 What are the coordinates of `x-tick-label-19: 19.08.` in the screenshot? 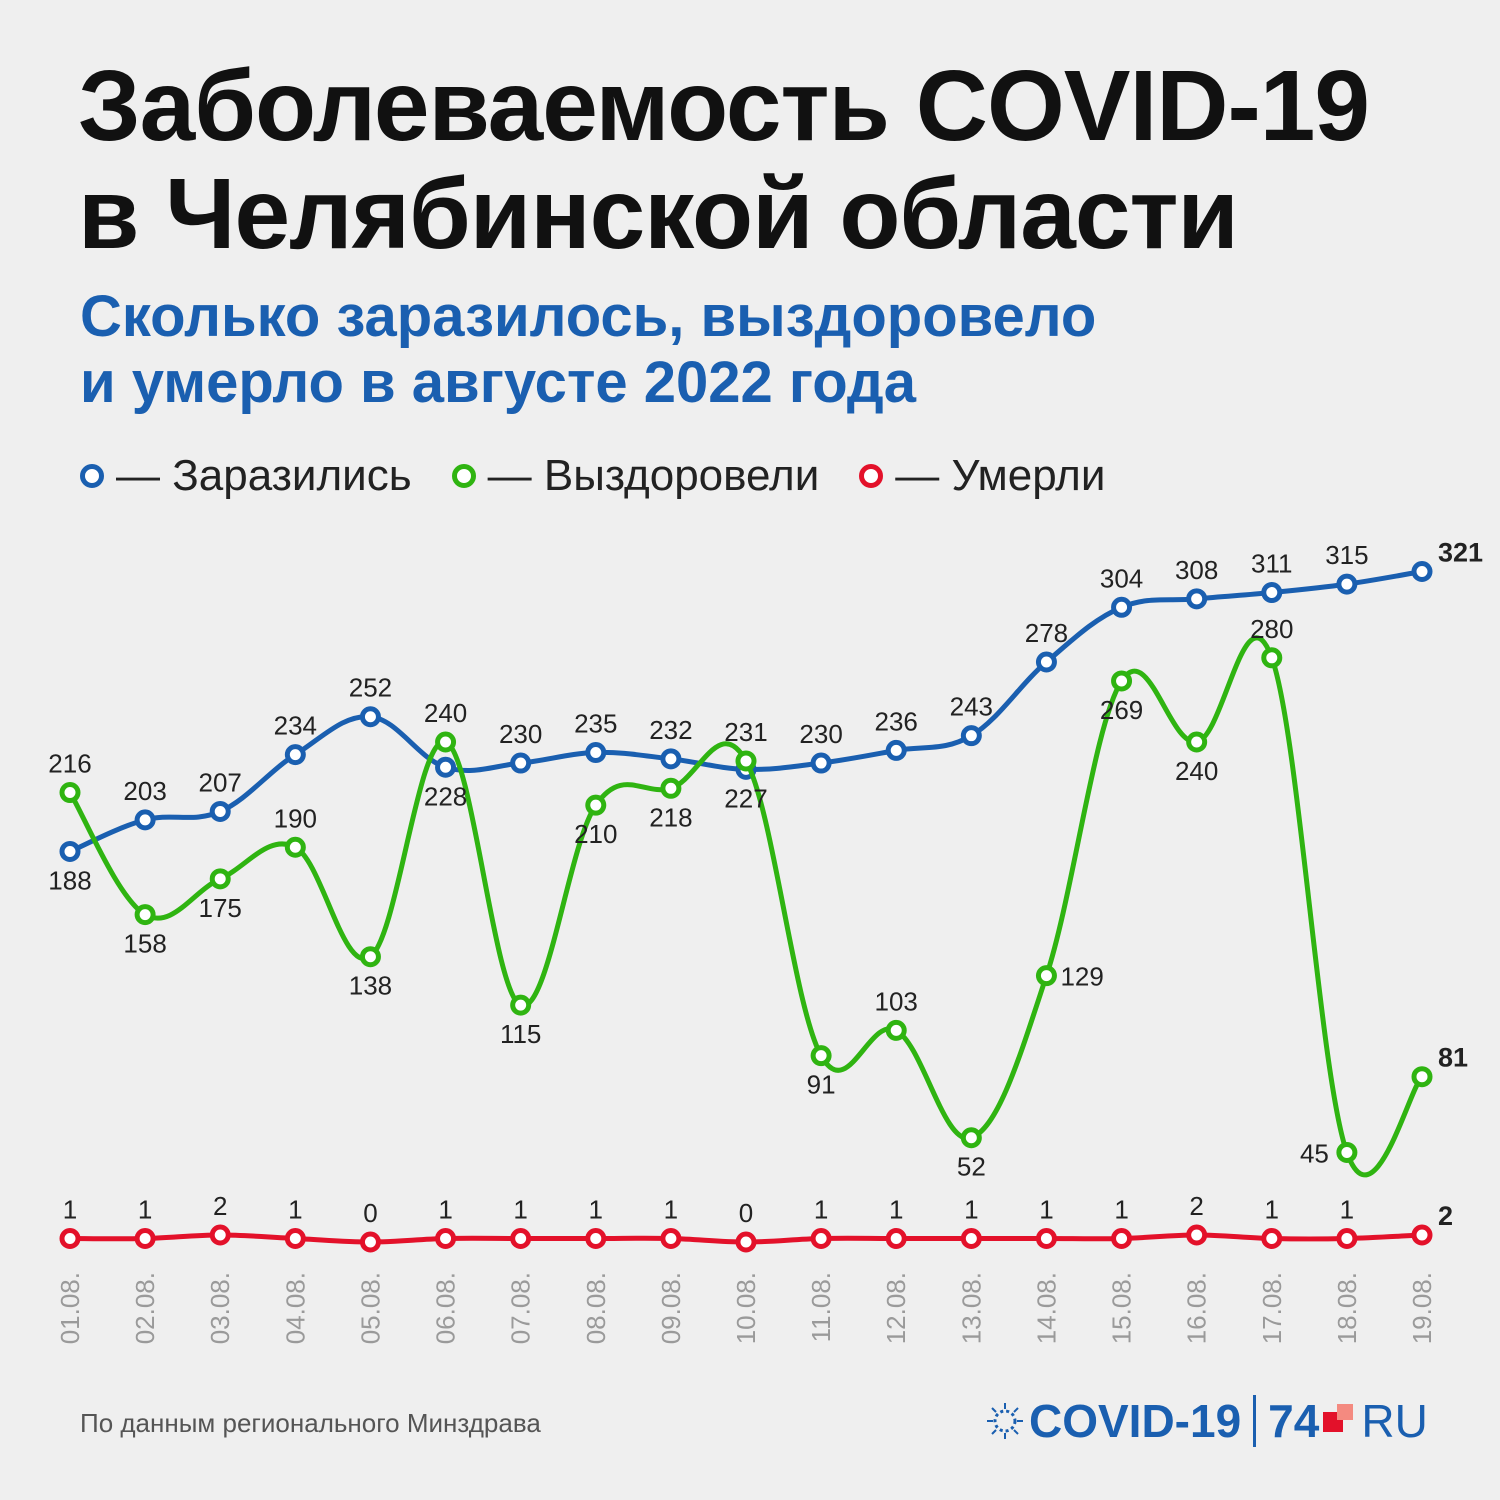 It's located at (1422, 1308).